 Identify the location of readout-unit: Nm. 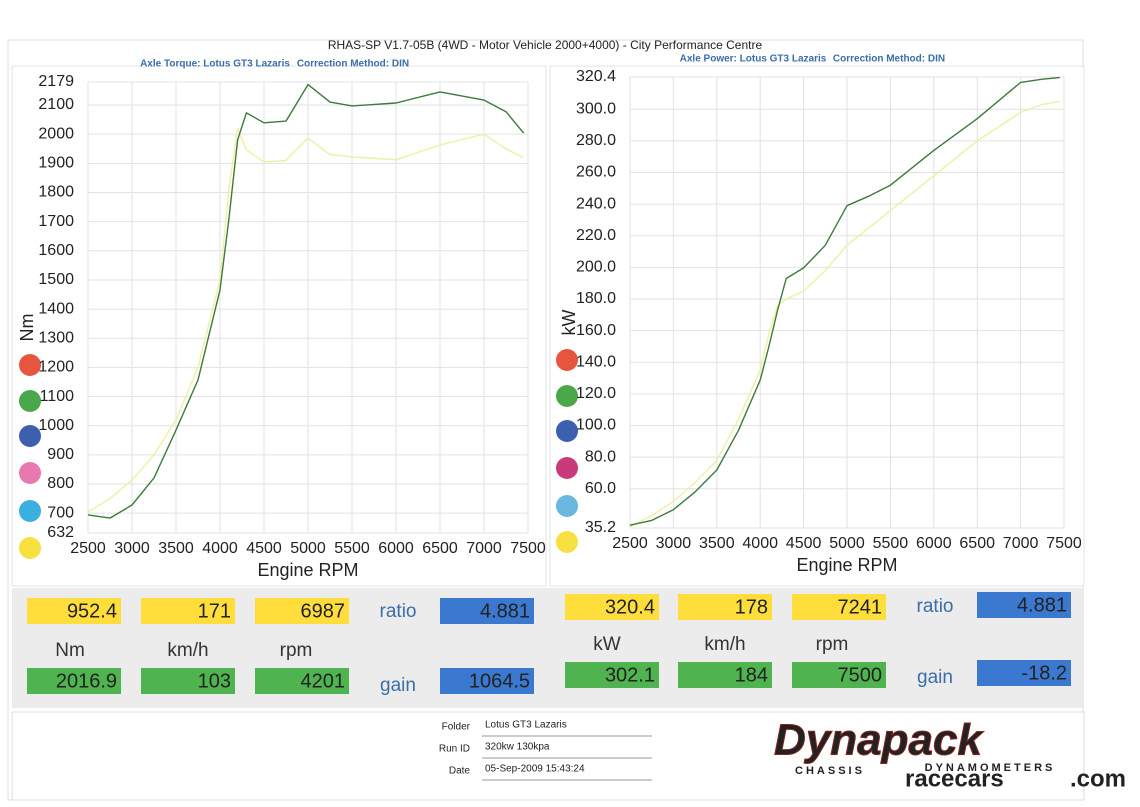
(70, 650).